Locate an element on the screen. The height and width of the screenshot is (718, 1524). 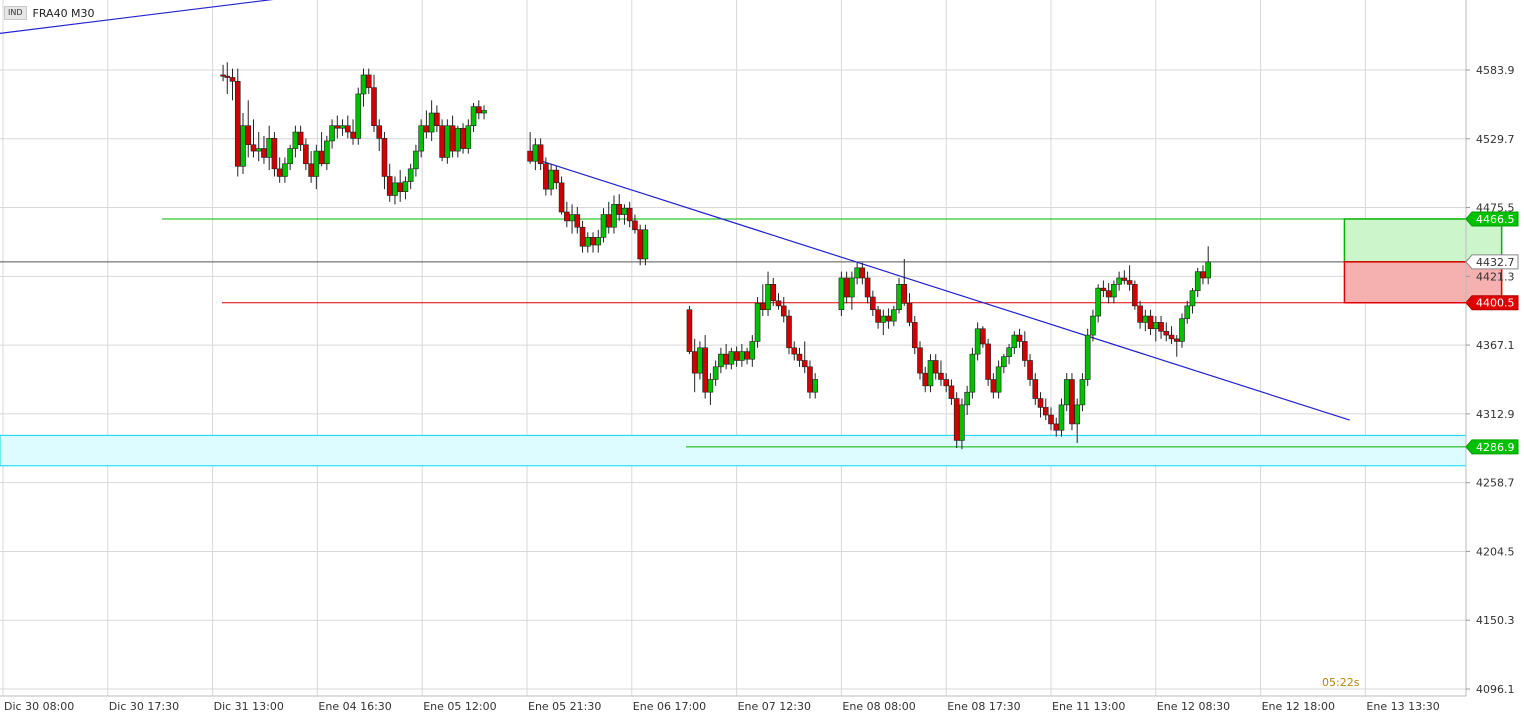
stop-loss-label-text: 4400.5 is located at coordinates (1495, 303).